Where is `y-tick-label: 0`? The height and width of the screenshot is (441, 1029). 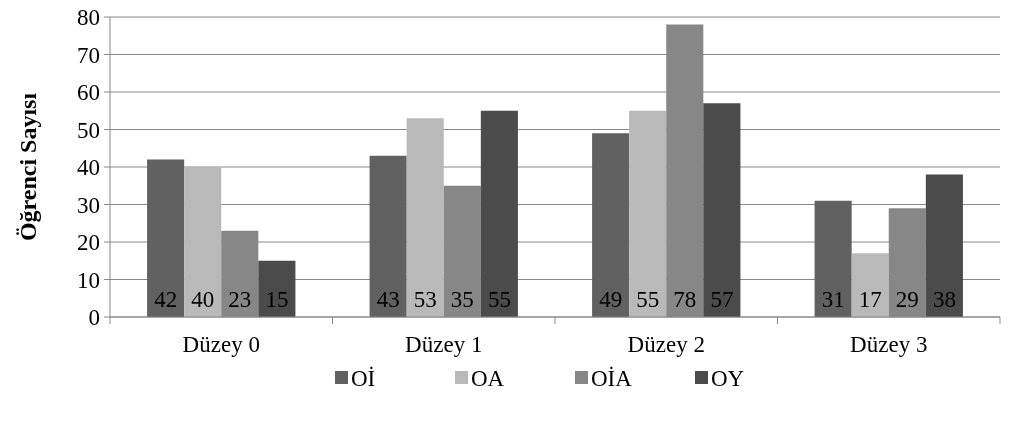
y-tick-label: 0 is located at coordinates (94, 318).